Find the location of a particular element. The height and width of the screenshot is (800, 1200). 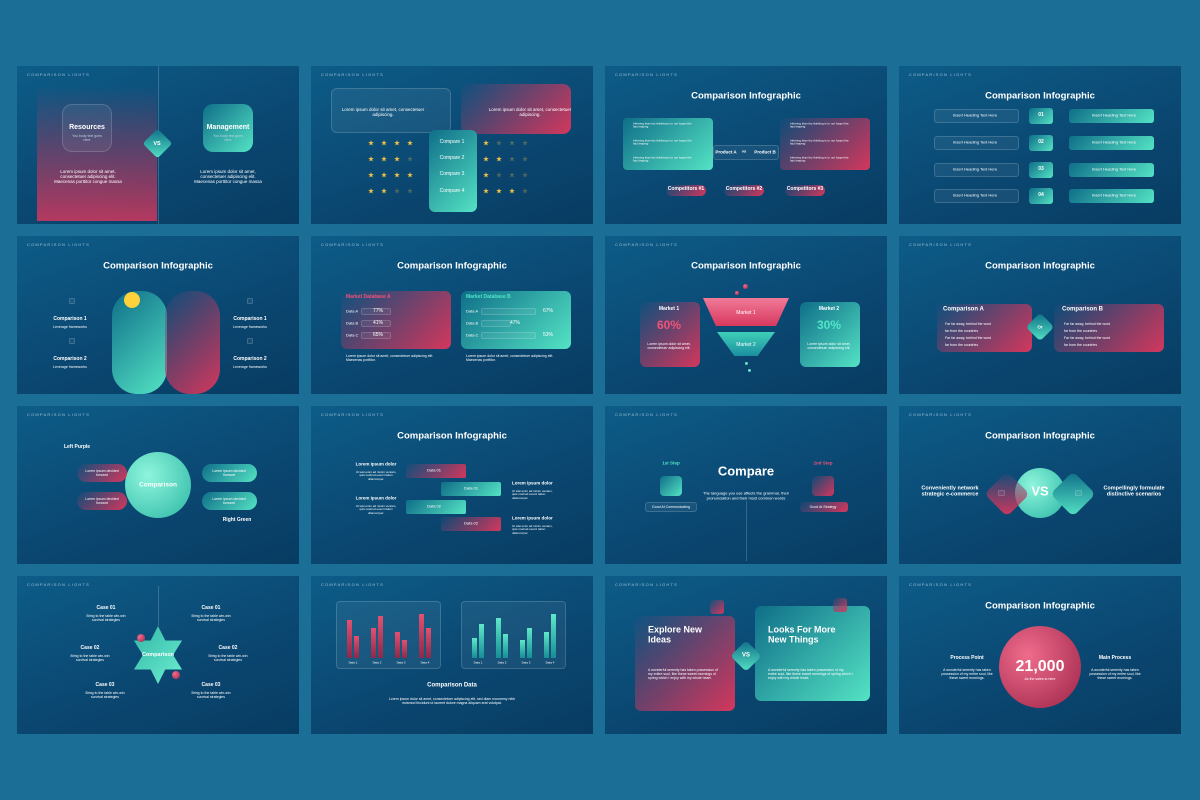

slide-text: far from the countries is located at coordinates (1081, 344).